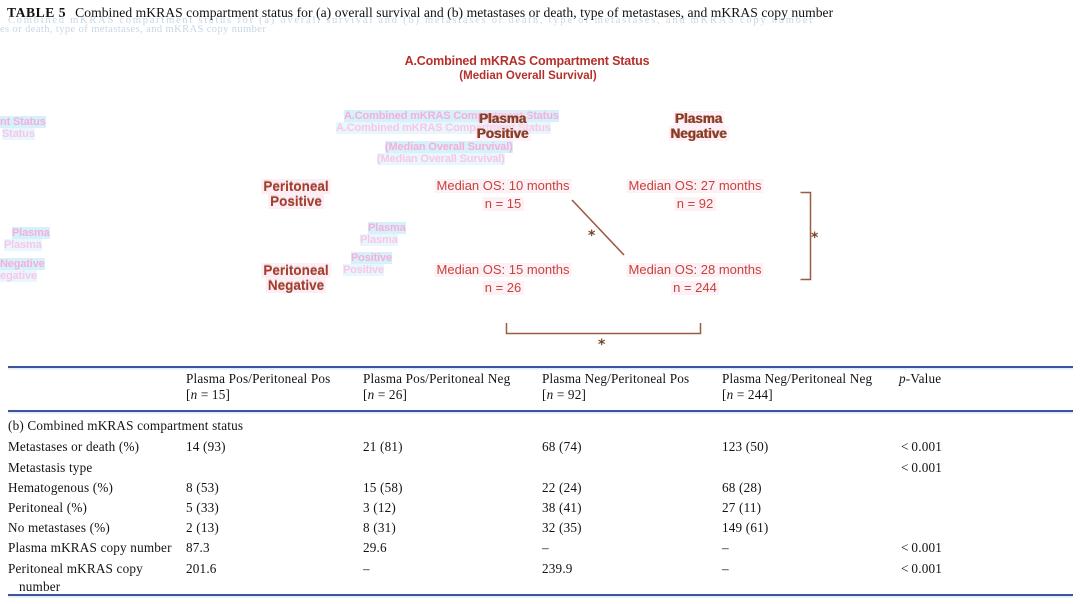 This screenshot has height=604, width=1080. I want to click on caption-label: TABLE 5, so click(37, 12).